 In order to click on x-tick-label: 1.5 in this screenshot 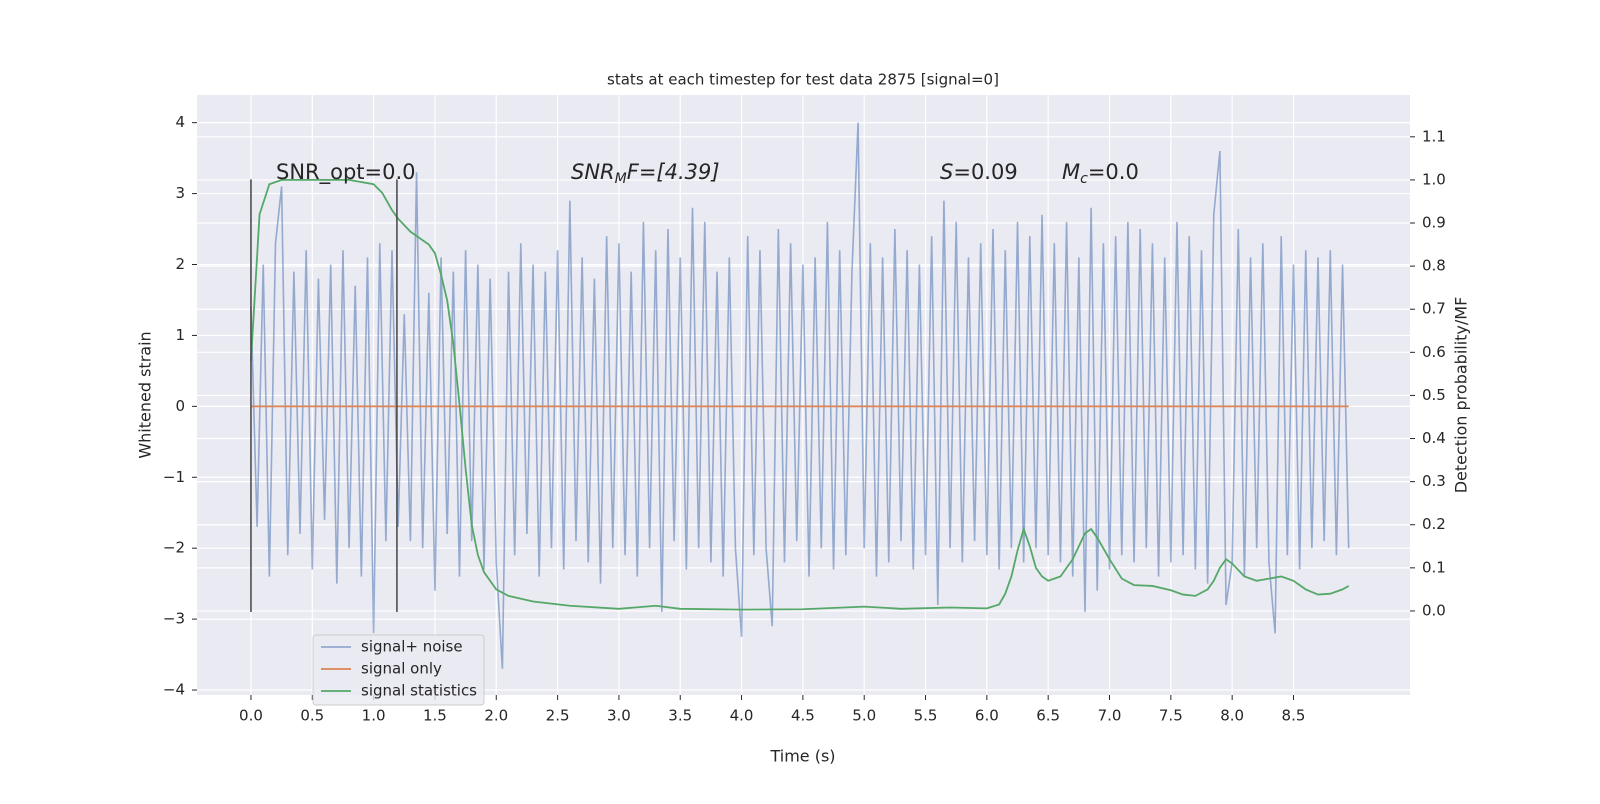, I will do `click(435, 716)`.